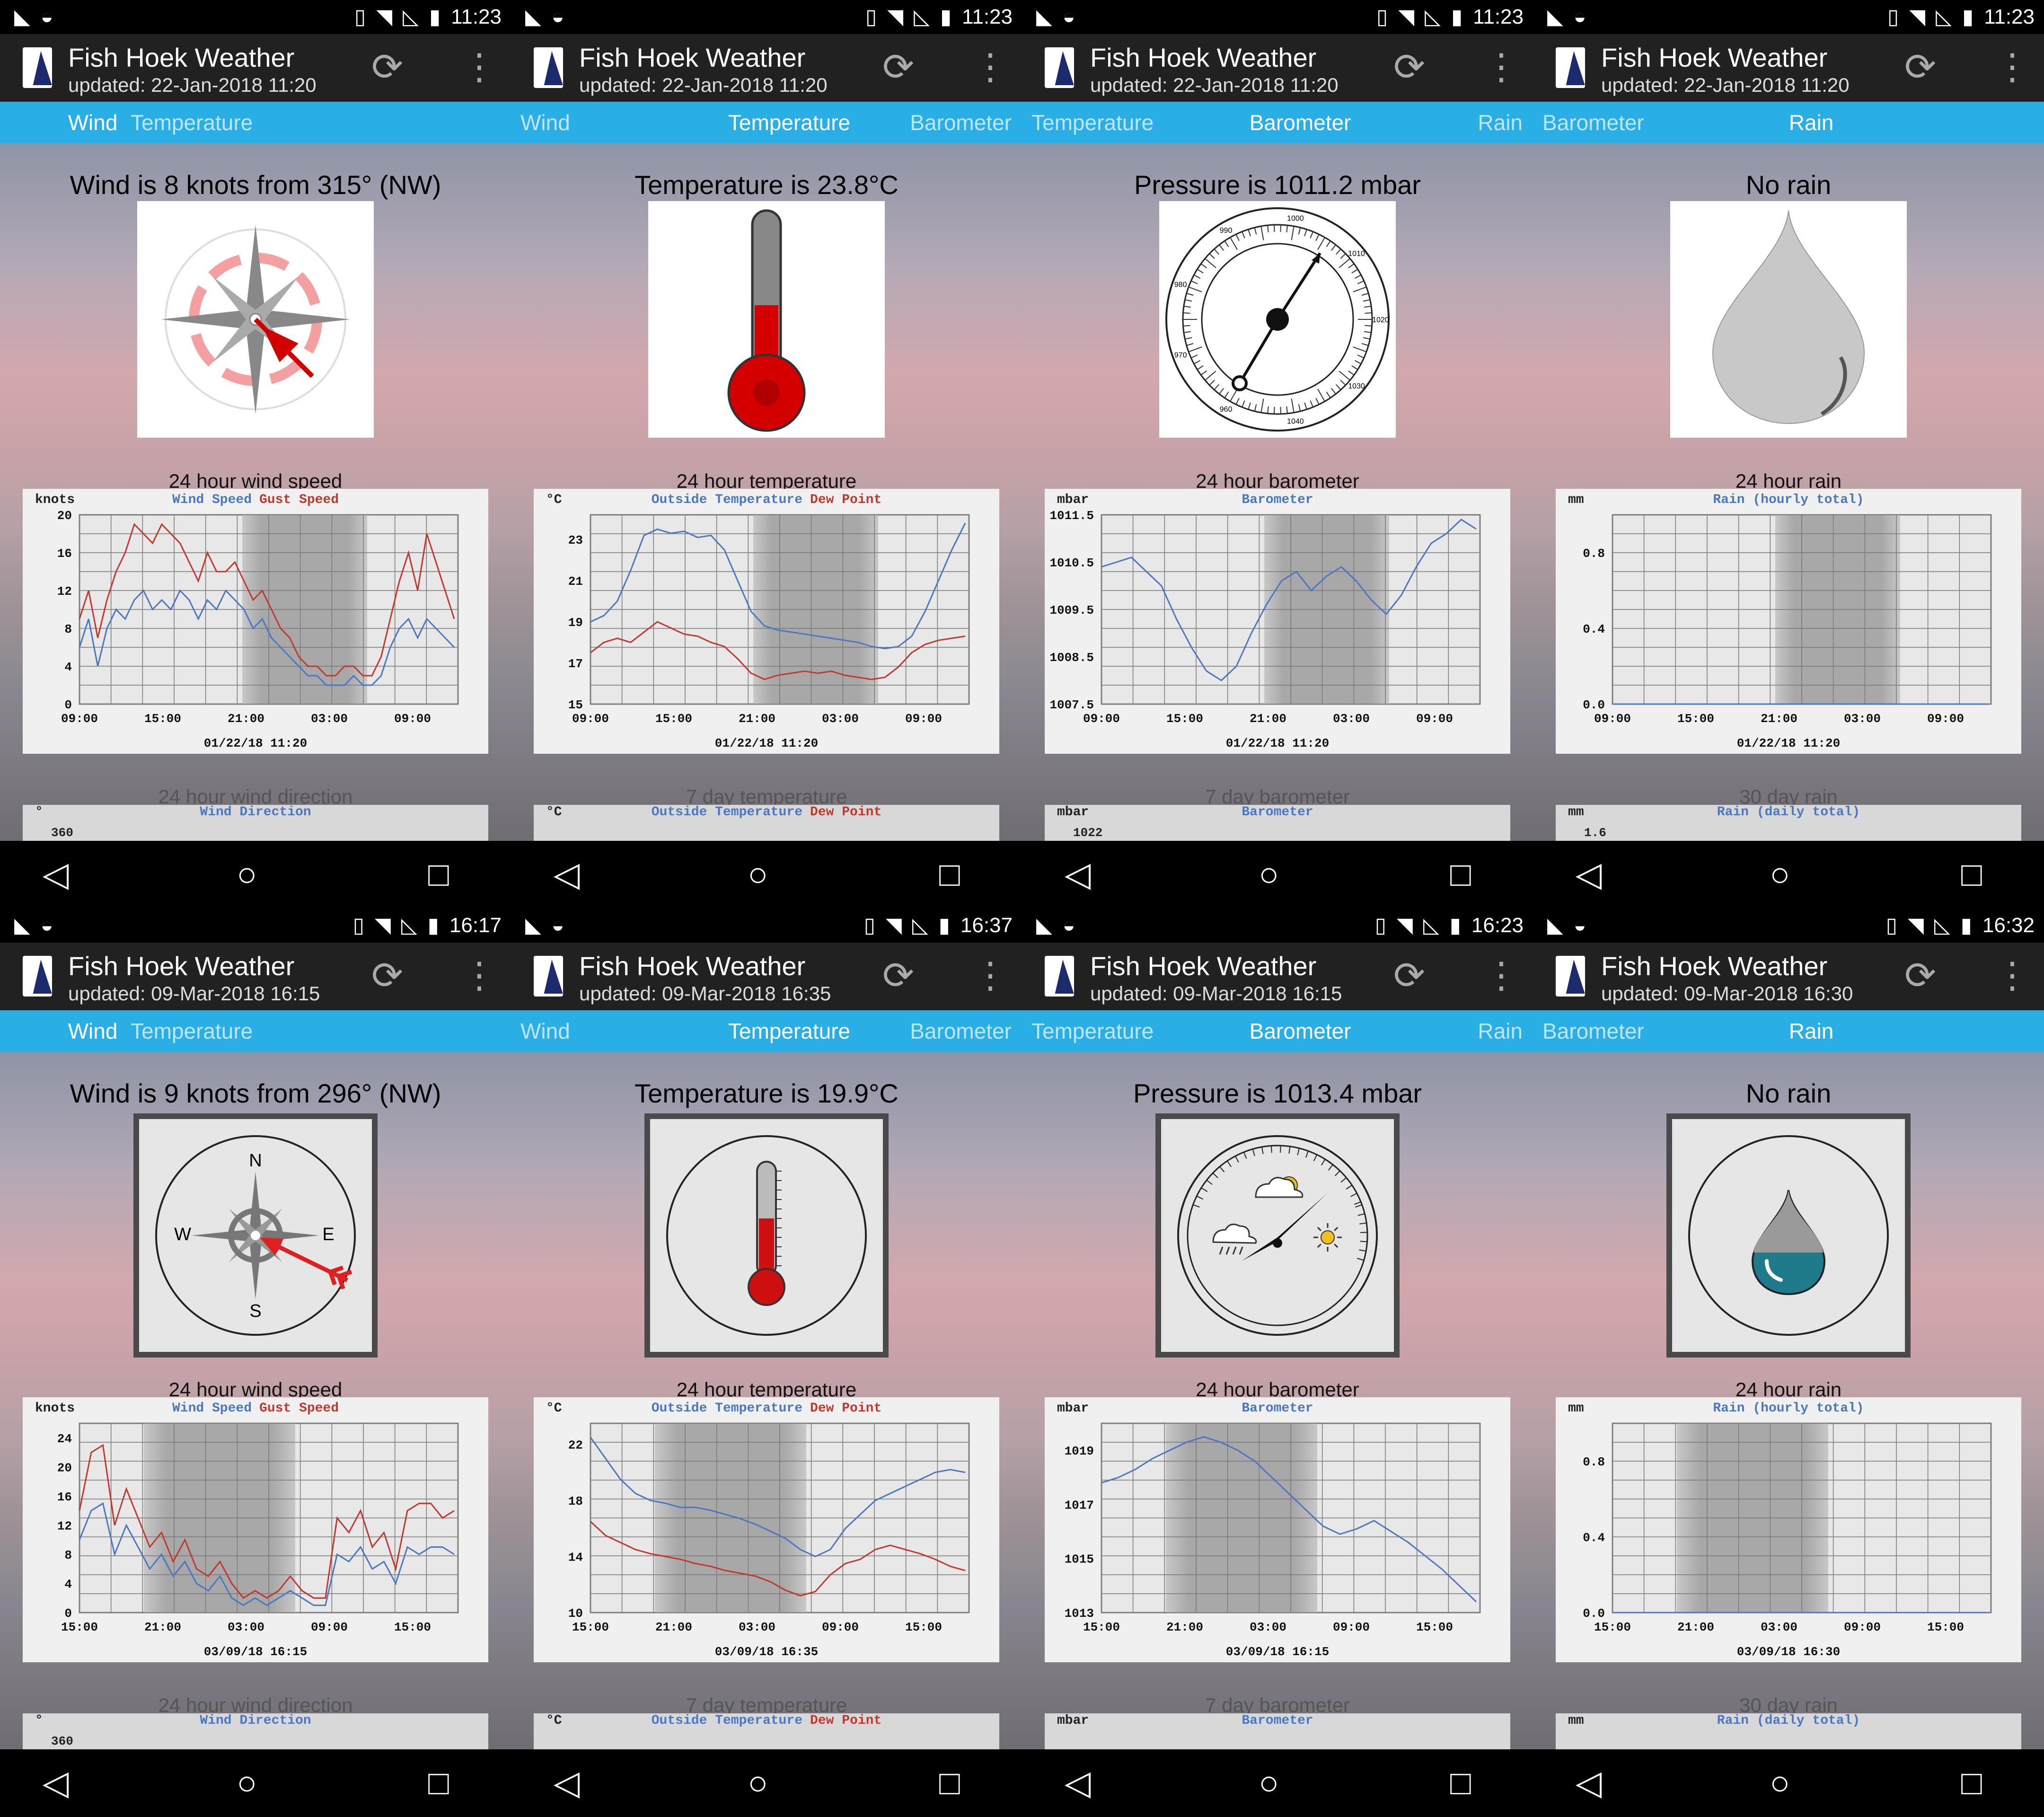 This screenshot has height=1817, width=2044. What do you see at coordinates (1277, 926) in the screenshot?
I see `status-bar: ◣ ◒ ▯ ◥ ◺ ▮ 16:23` at bounding box center [1277, 926].